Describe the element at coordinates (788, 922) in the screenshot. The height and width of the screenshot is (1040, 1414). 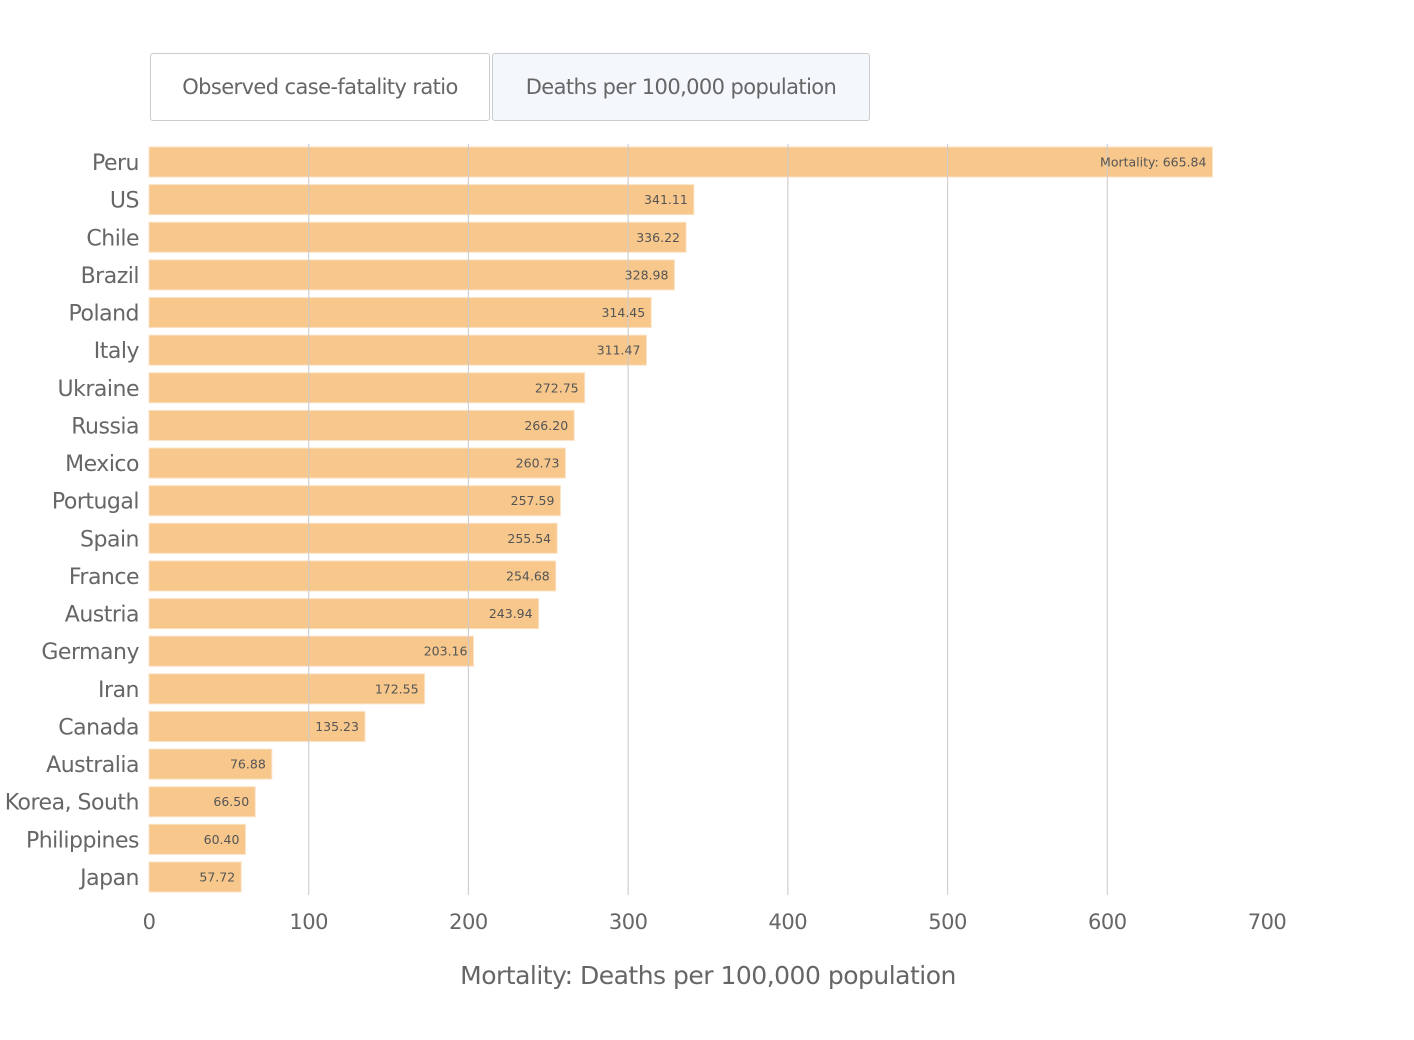
I see `x-tick-label: 400` at that location.